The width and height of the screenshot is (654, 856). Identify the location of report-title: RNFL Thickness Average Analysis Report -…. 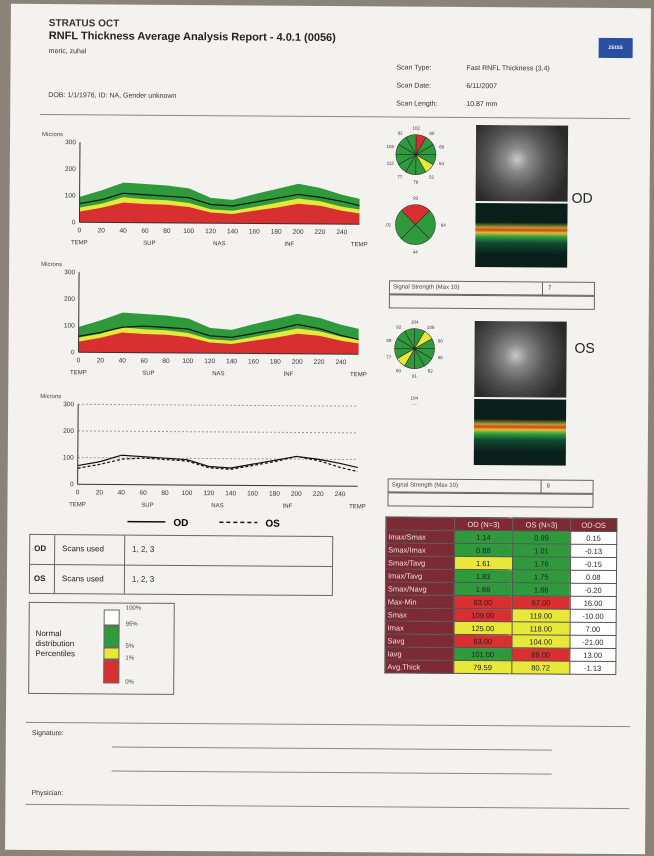
(192, 37).